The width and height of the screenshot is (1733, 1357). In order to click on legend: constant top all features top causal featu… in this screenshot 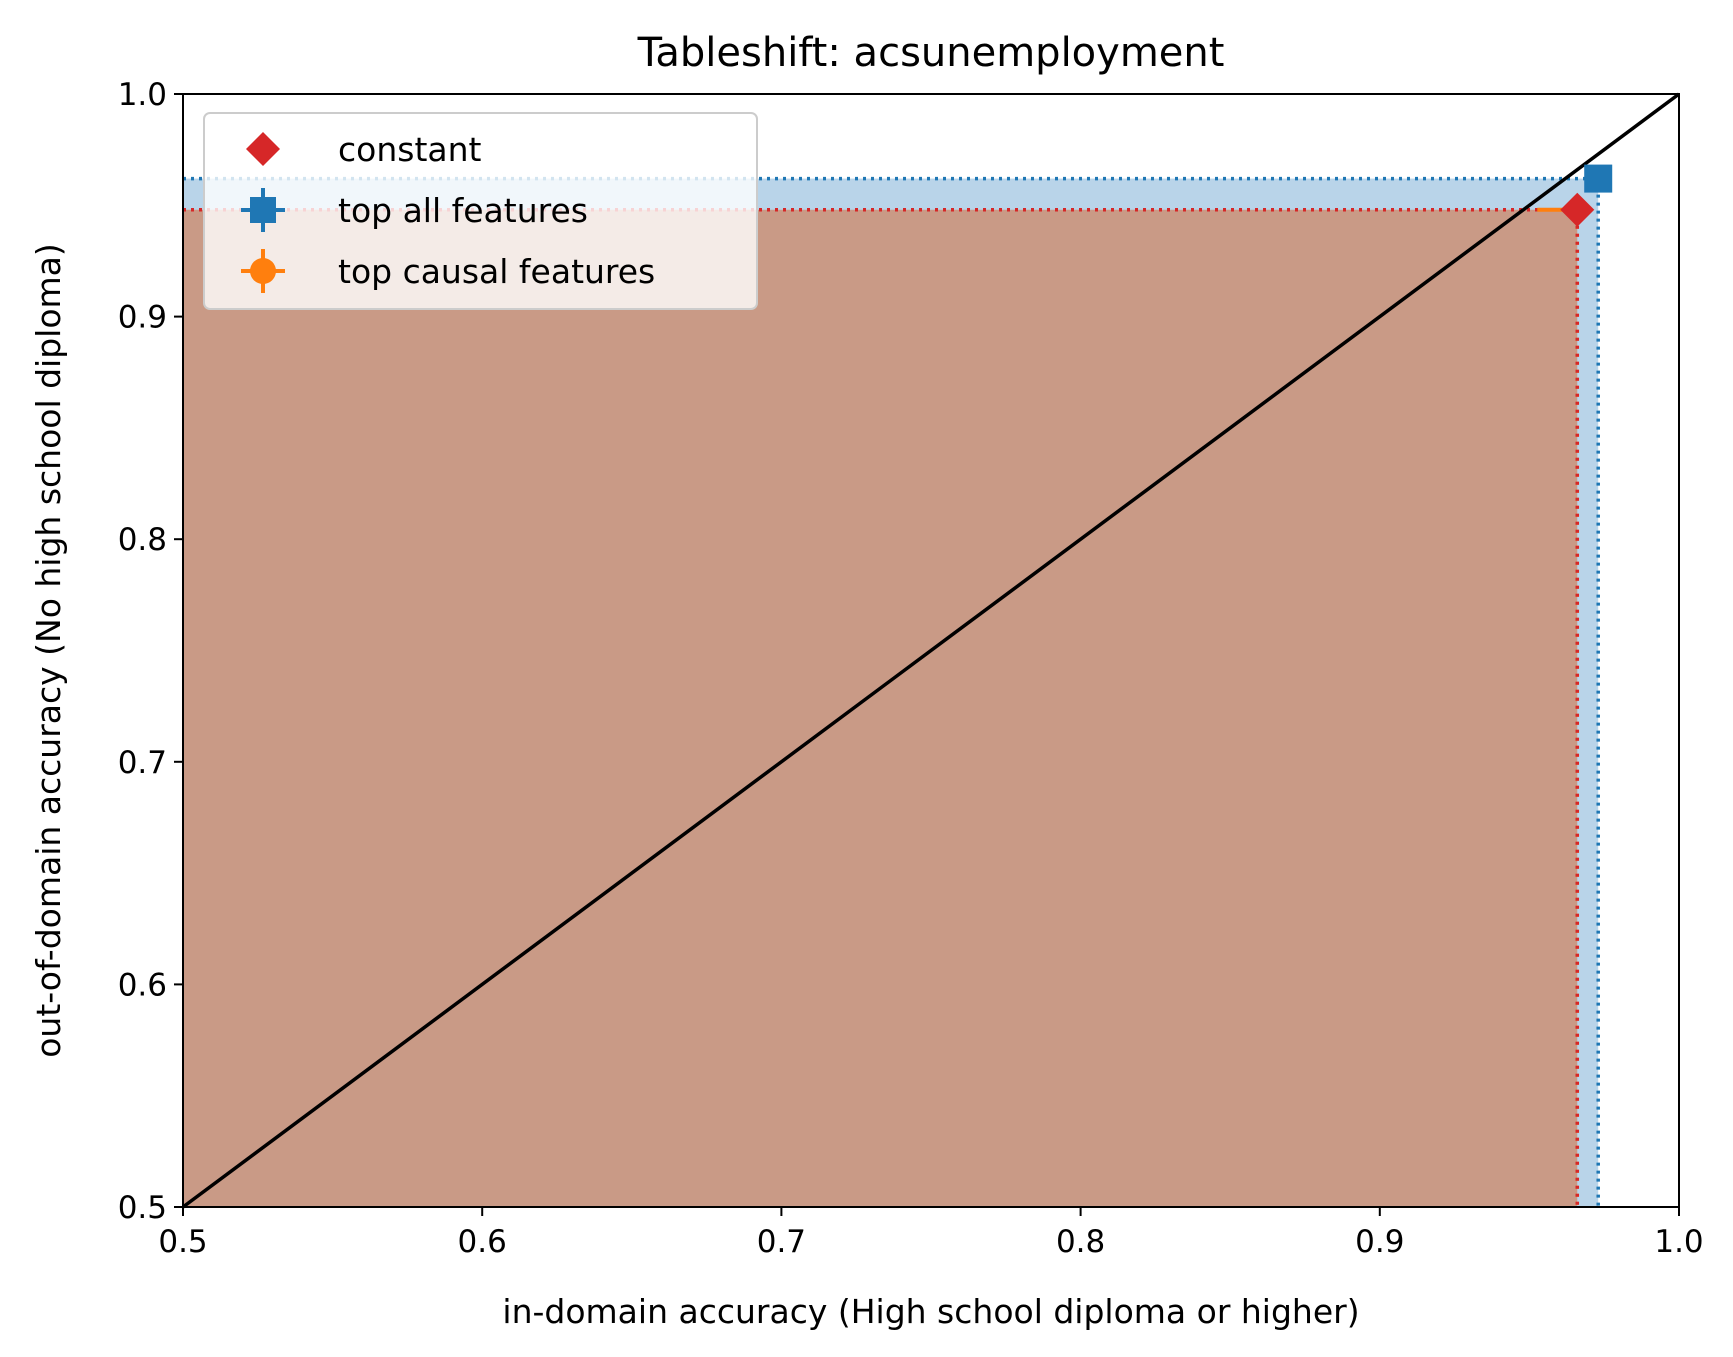, I will do `click(480, 211)`.